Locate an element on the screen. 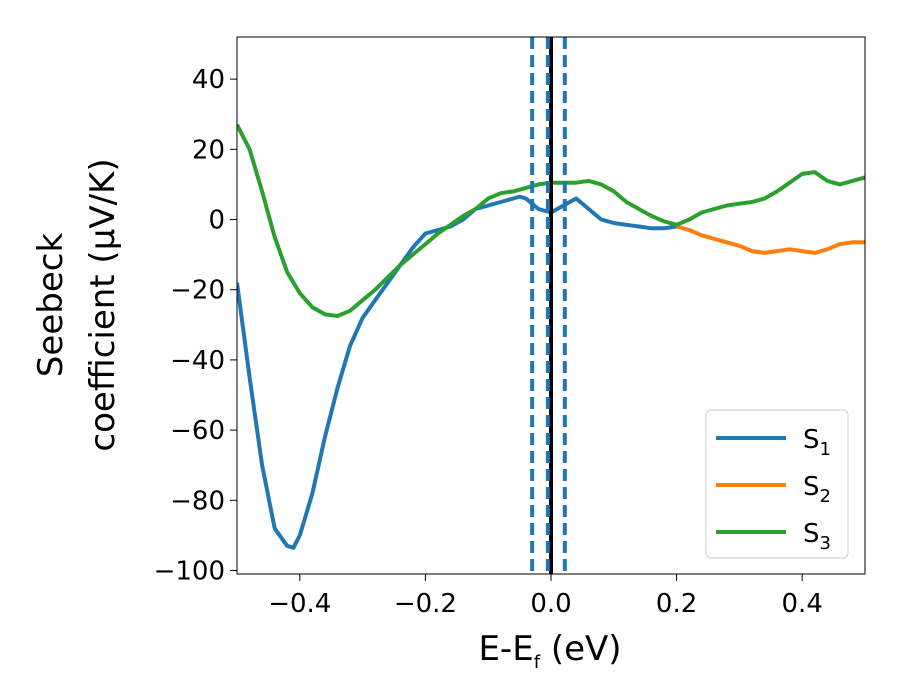 This screenshot has width=900, height=700. y-tick-label: 0 is located at coordinates (216, 221).